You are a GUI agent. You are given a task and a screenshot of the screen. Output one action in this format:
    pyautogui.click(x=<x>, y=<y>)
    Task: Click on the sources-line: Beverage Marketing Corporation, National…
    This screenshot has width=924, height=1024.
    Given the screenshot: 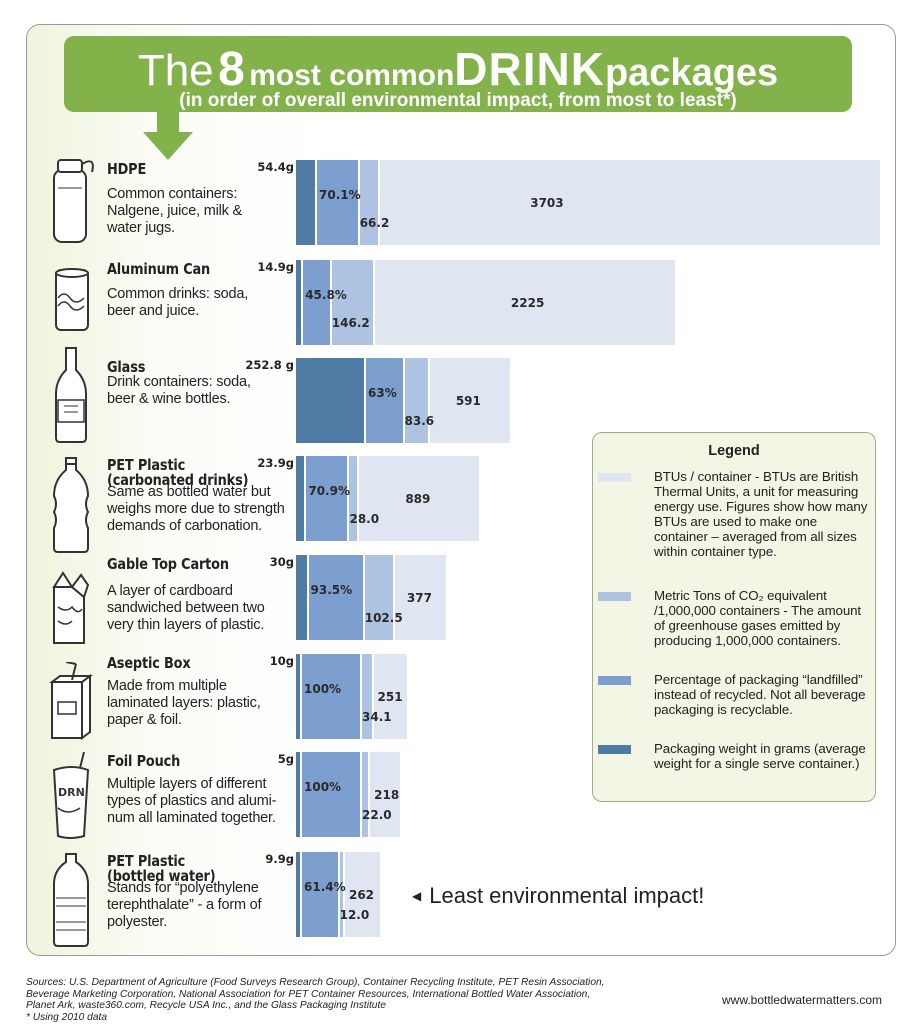 What is the action you would take?
    pyautogui.click(x=308, y=994)
    